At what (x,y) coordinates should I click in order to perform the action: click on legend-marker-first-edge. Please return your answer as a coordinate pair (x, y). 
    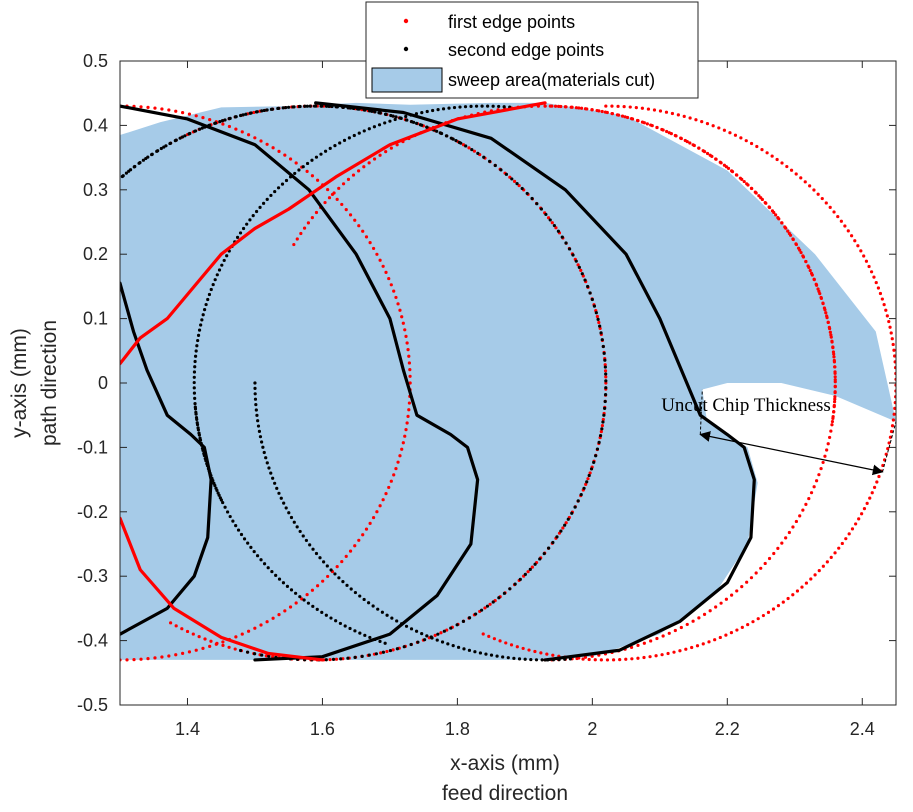
    Looking at the image, I should click on (406, 21).